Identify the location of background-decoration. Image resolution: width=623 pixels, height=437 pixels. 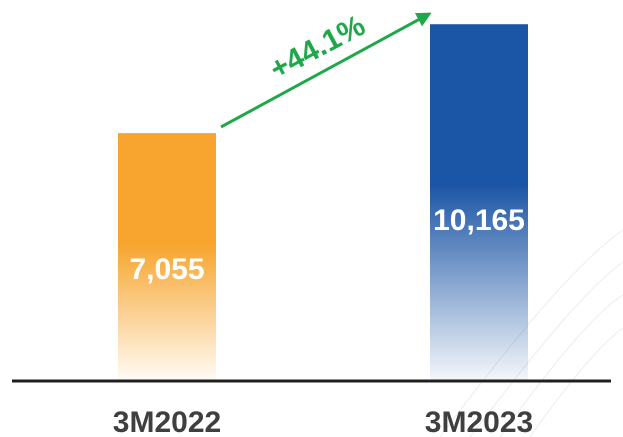
(531, 333).